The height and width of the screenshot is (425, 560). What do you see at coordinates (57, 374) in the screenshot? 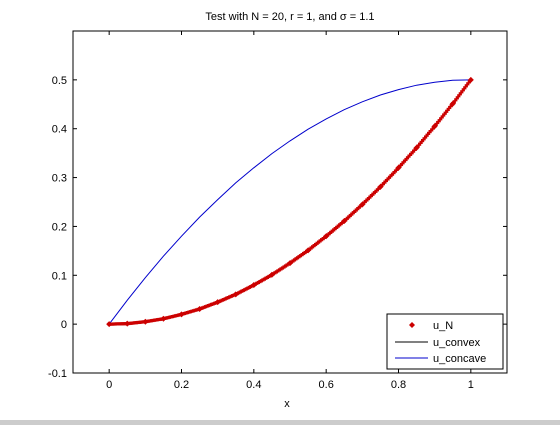
I see `y-tick-label: -0.1` at bounding box center [57, 374].